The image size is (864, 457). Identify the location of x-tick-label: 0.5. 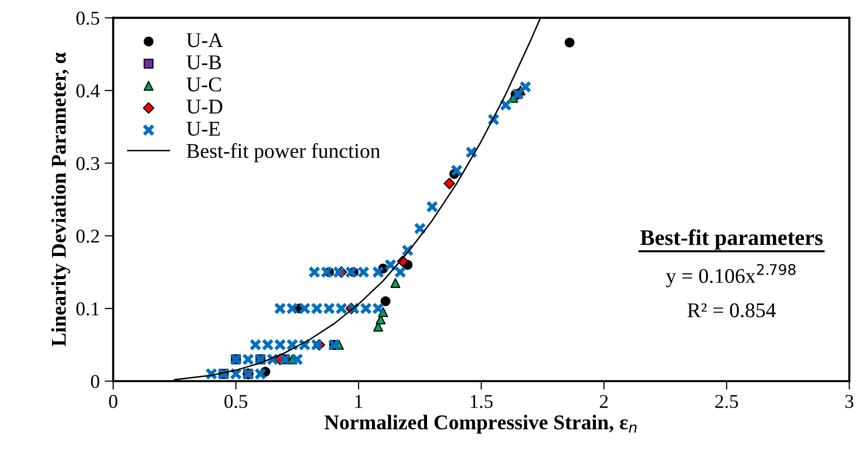
(236, 401).